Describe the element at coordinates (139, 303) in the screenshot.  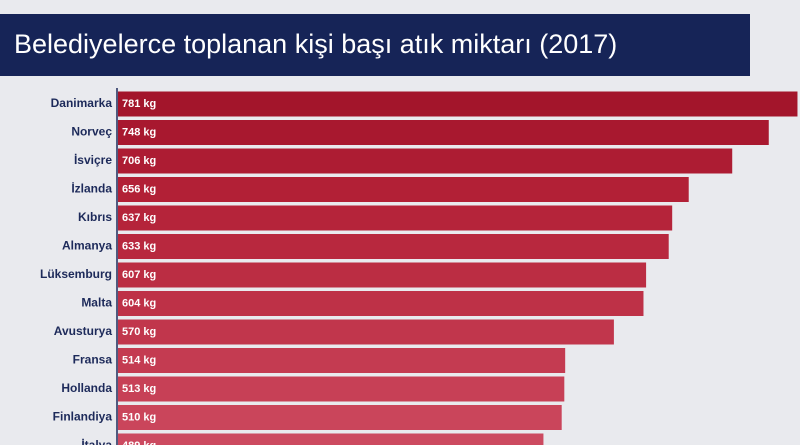
I see `value-label: 604 kg` at that location.